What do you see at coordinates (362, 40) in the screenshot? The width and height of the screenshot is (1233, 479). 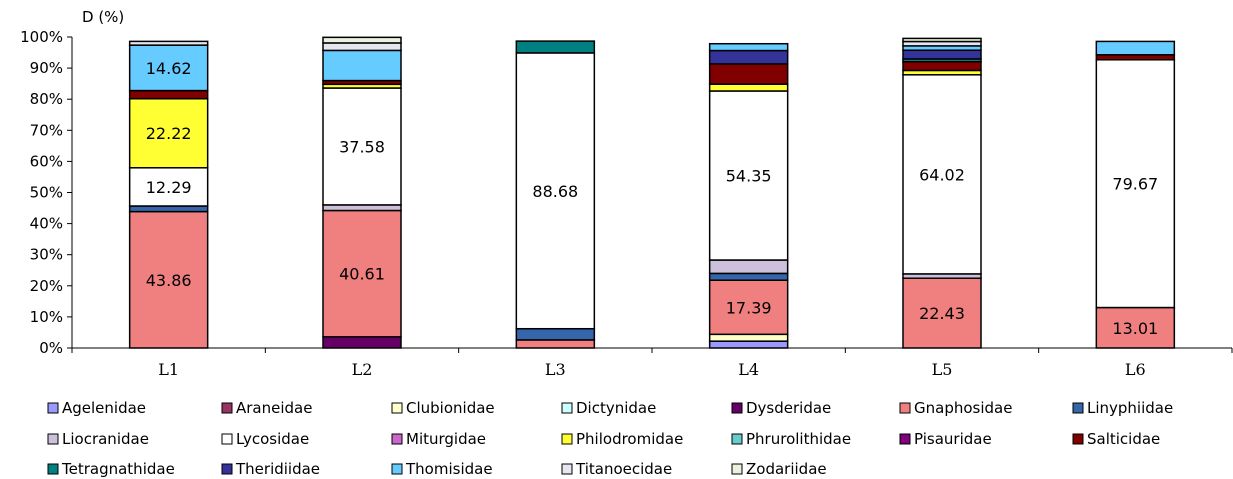 I see `bar-segment-l2-zodariidae` at bounding box center [362, 40].